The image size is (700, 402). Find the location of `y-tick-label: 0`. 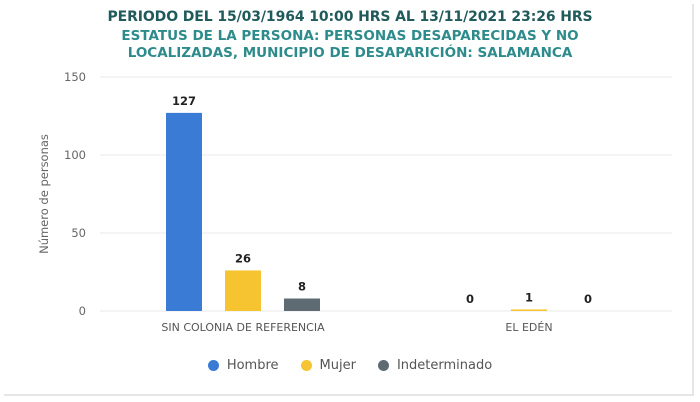

y-tick-label: 0 is located at coordinates (82, 311).